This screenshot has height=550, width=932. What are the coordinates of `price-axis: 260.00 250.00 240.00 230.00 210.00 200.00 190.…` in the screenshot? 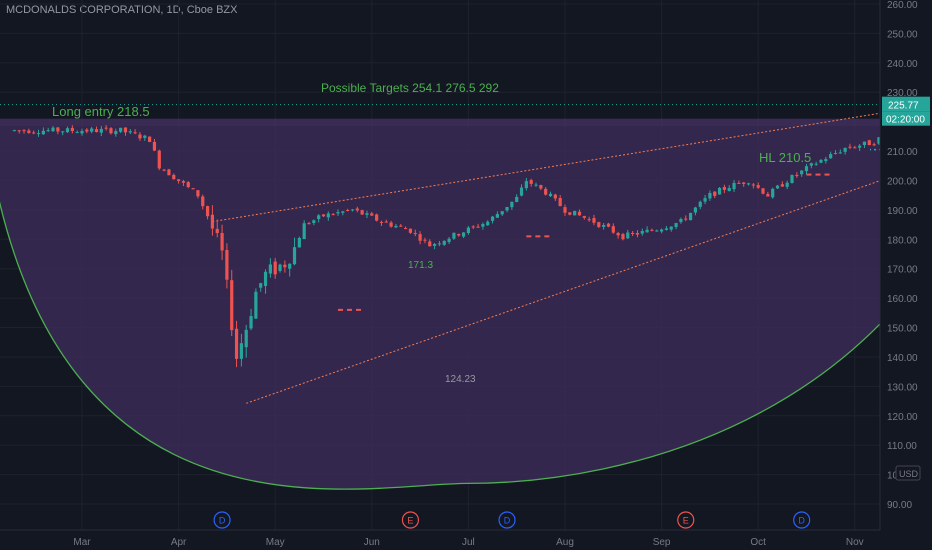 It's located at (905, 275).